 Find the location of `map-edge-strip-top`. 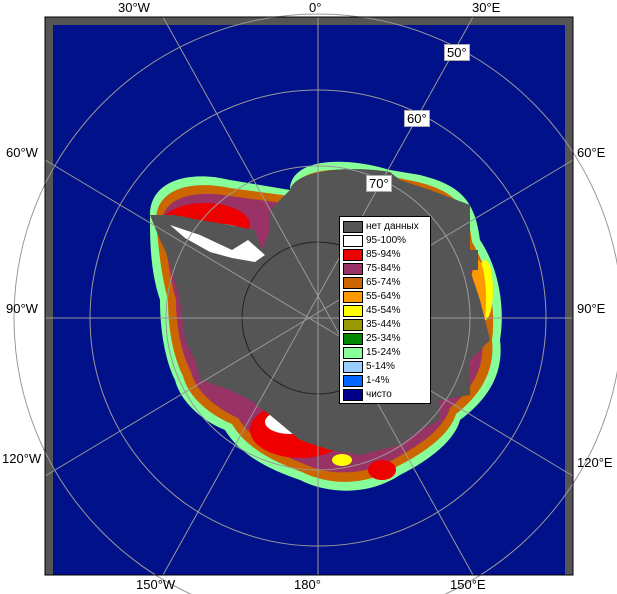

map-edge-strip-top is located at coordinates (309, 21).